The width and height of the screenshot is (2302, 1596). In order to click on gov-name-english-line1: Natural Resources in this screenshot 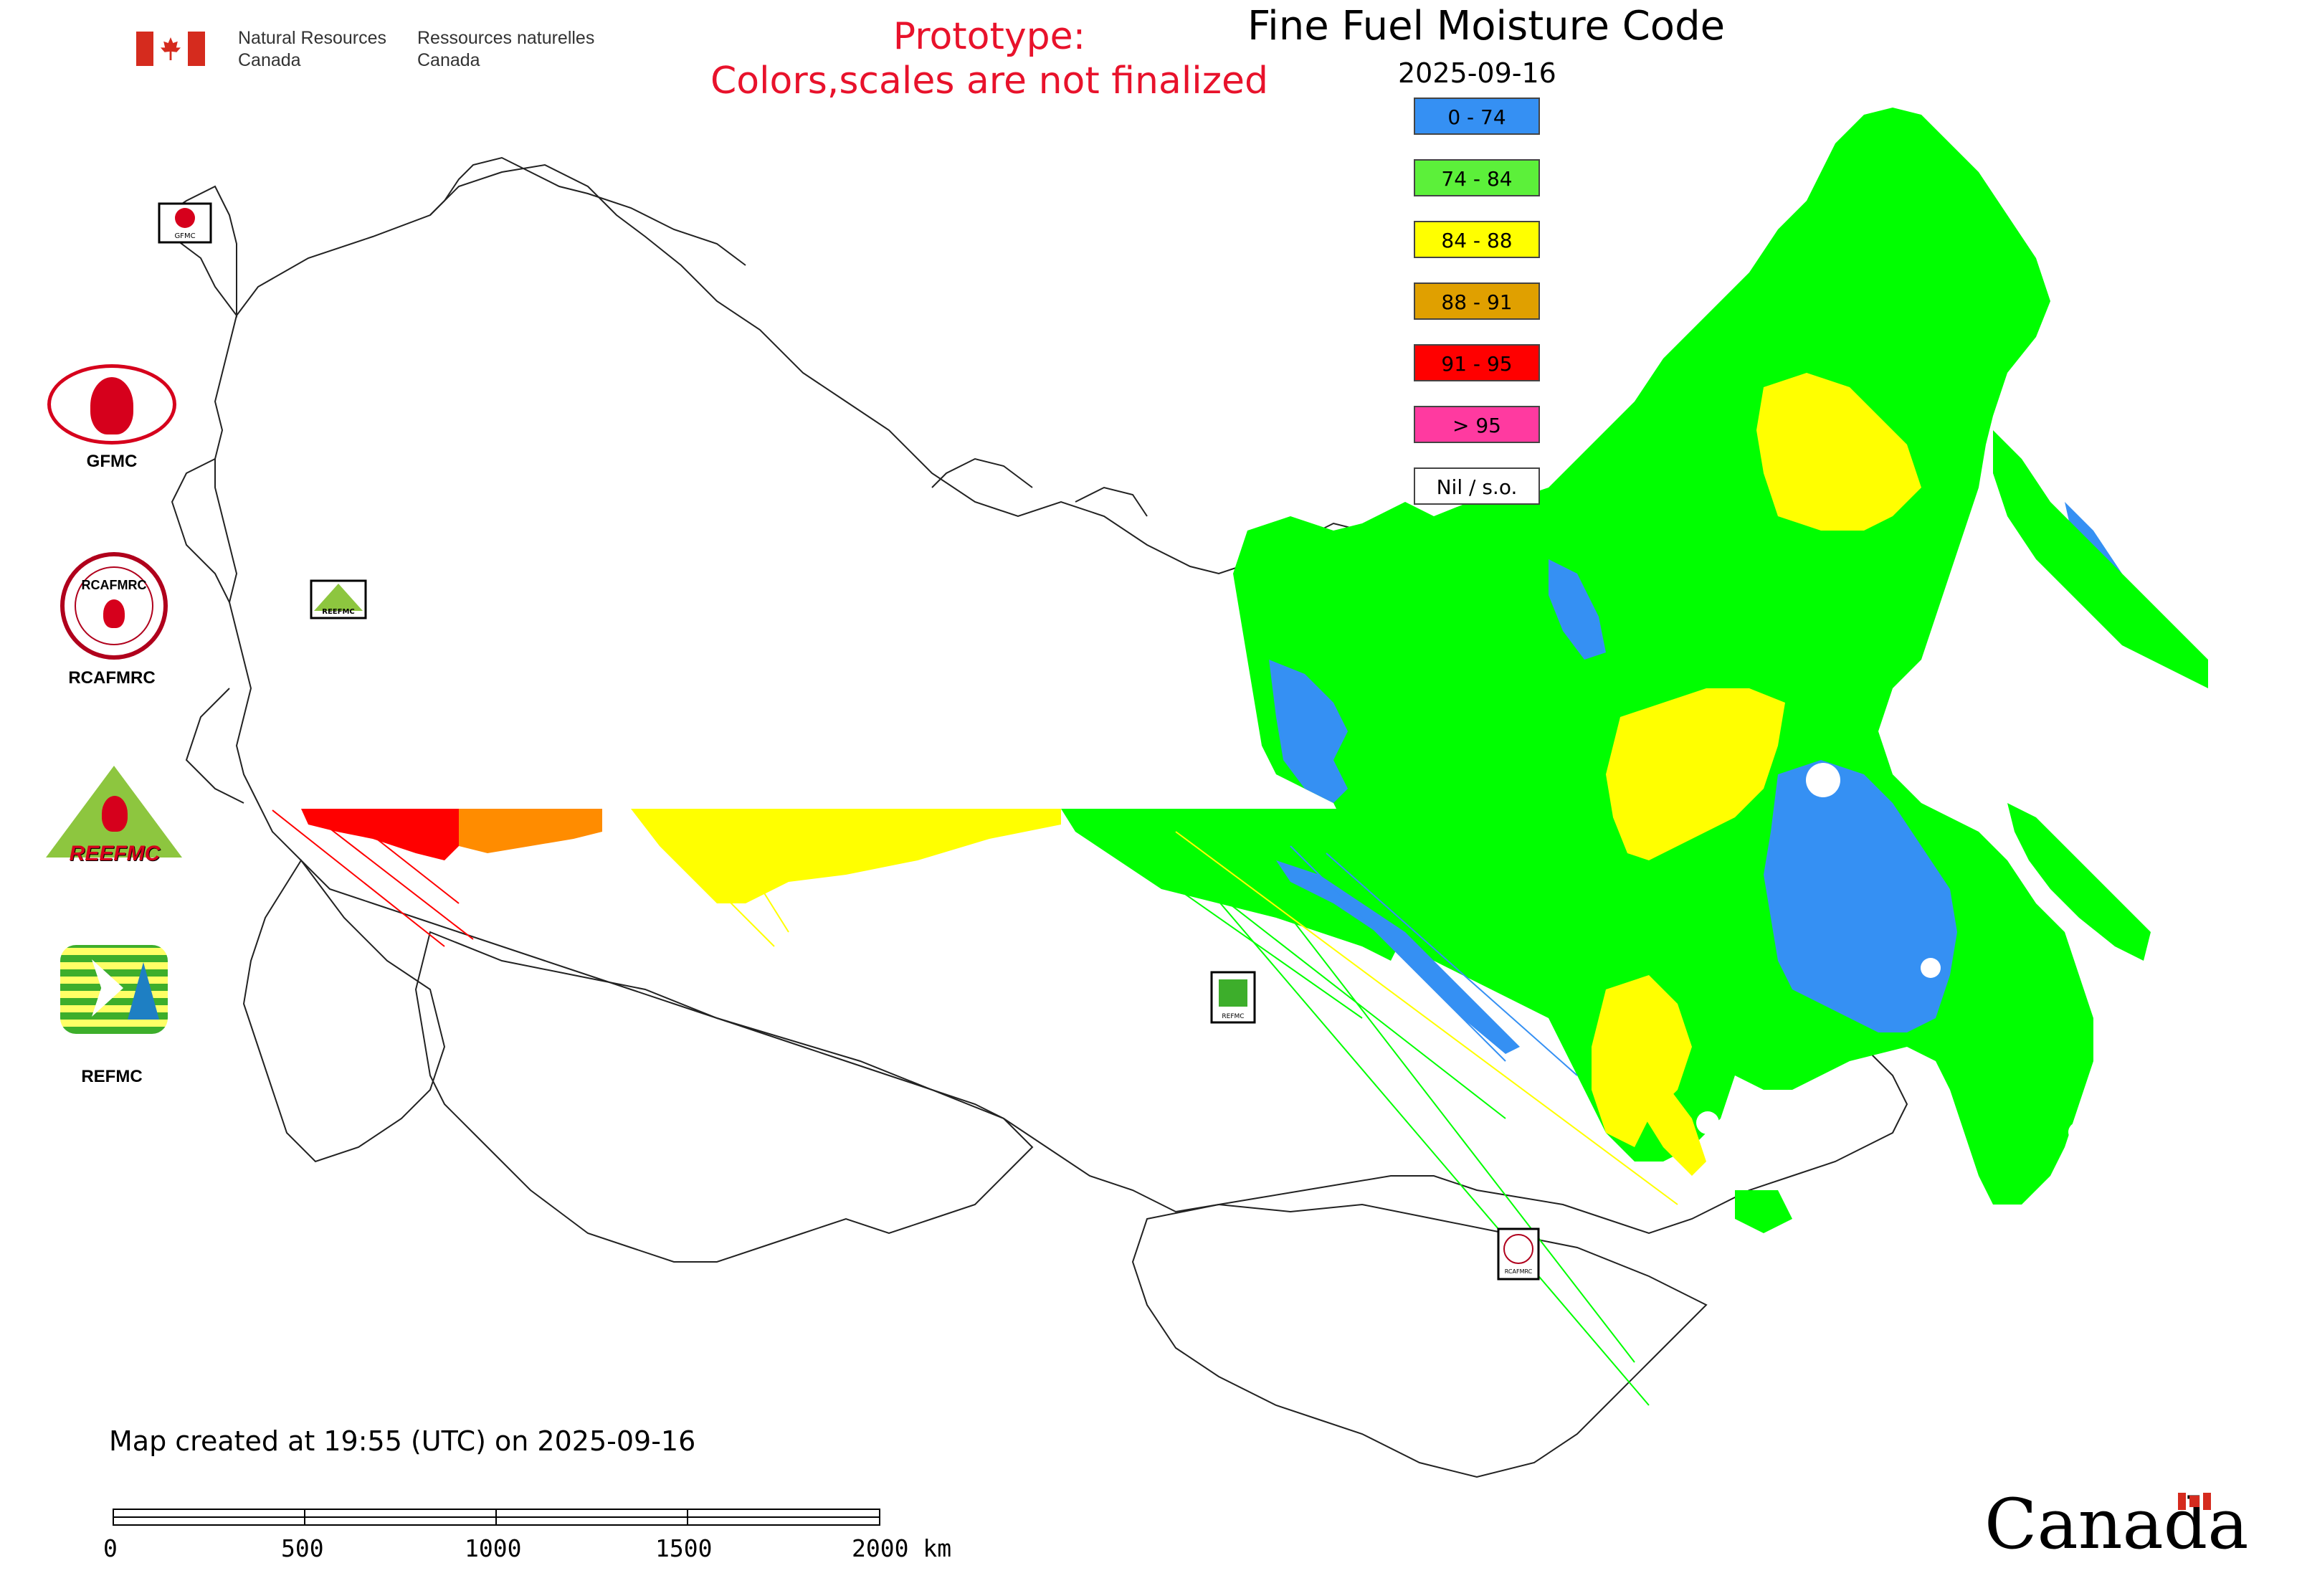, I will do `click(312, 38)`.